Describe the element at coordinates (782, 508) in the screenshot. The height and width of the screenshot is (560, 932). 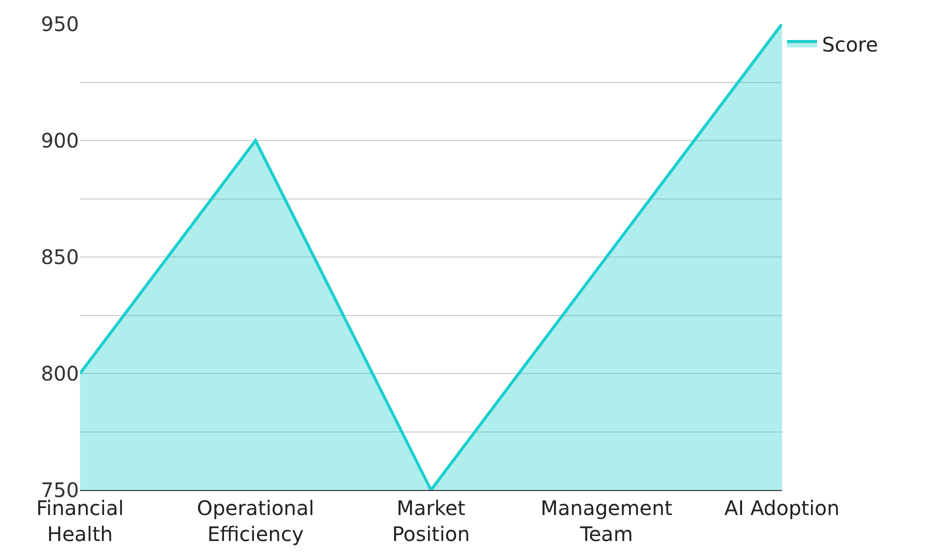
I see `x-tick-label: AI Adoption` at that location.